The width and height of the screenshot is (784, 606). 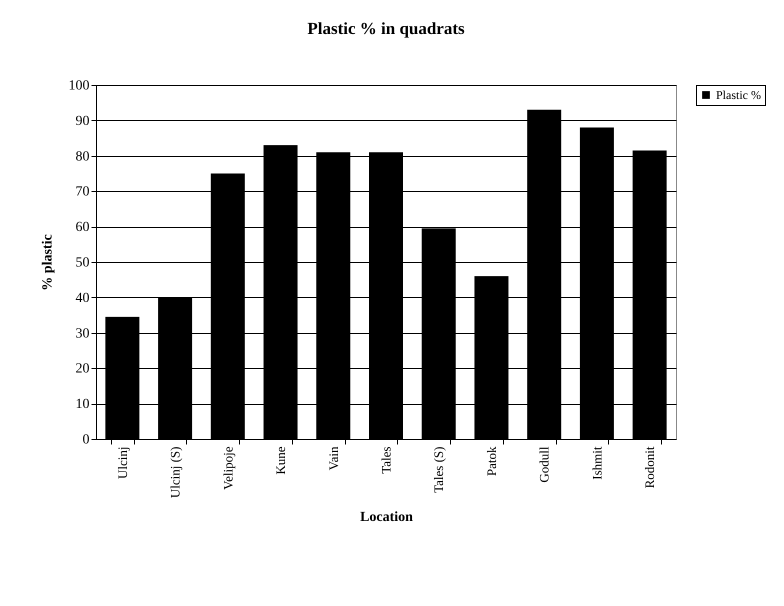 What do you see at coordinates (228, 468) in the screenshot?
I see `x-tick-label: Velipoje` at bounding box center [228, 468].